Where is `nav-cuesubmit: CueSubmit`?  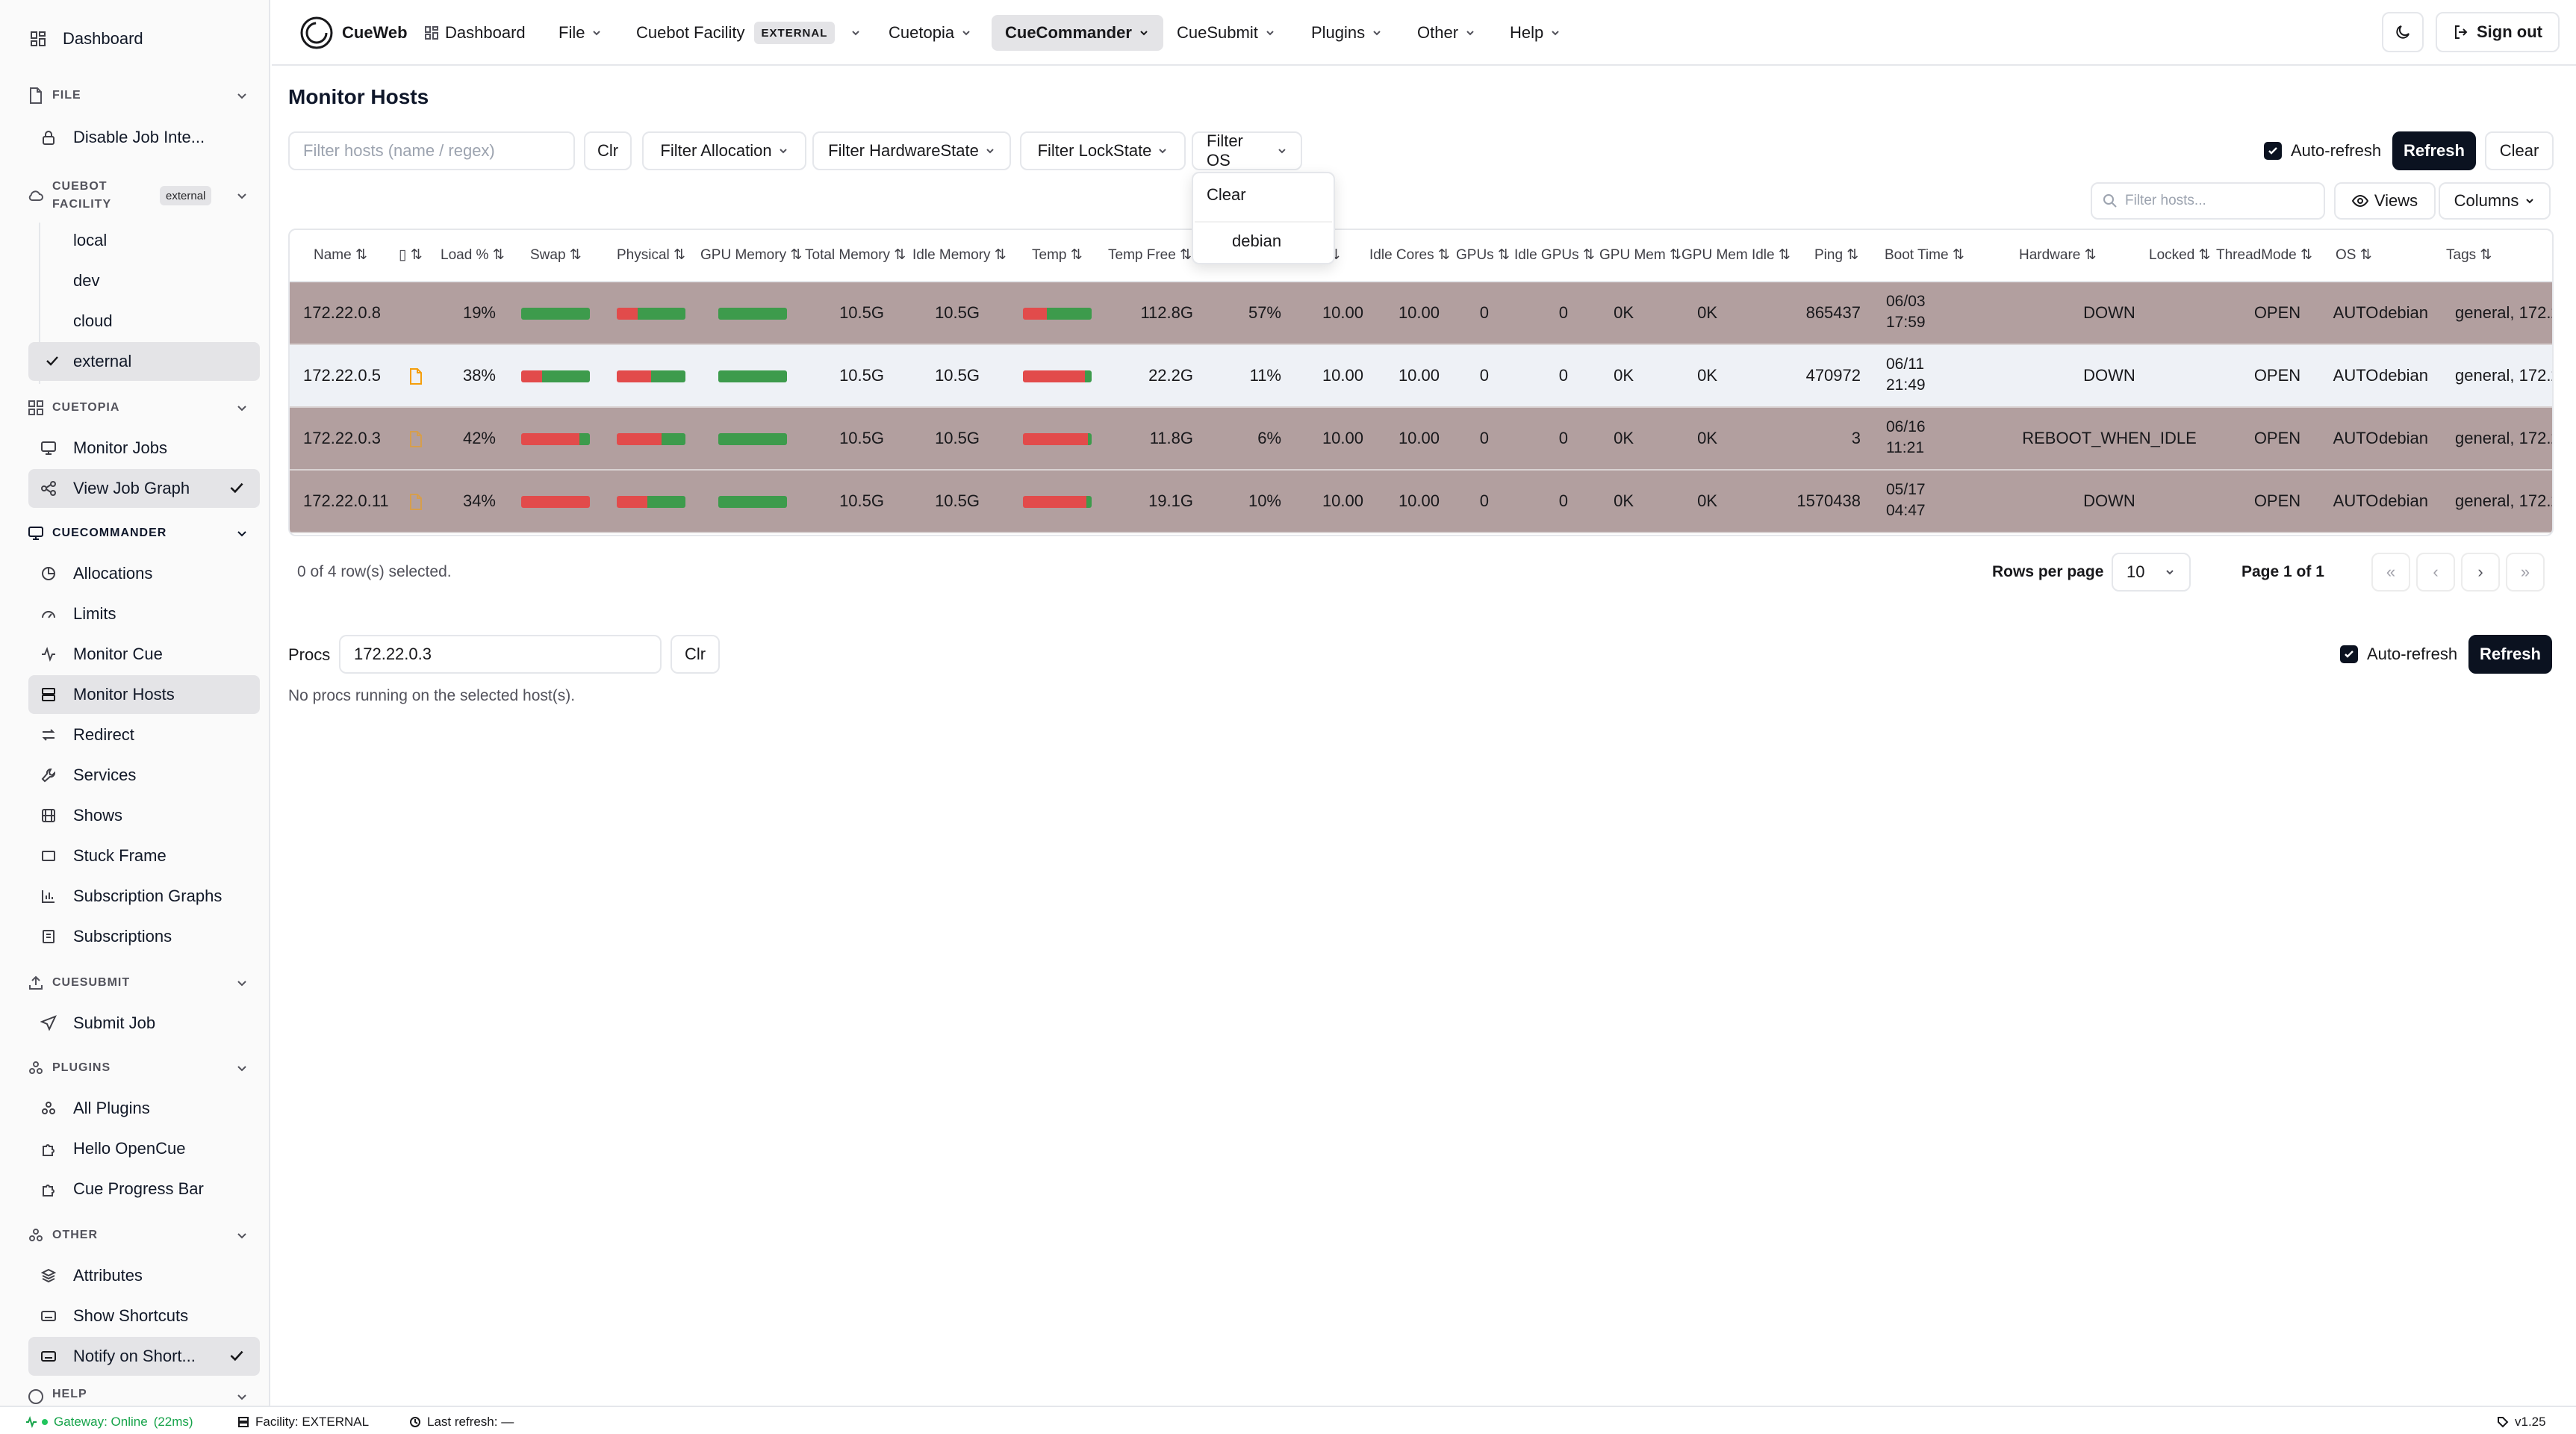 nav-cuesubmit: CueSubmit is located at coordinates (1226, 33).